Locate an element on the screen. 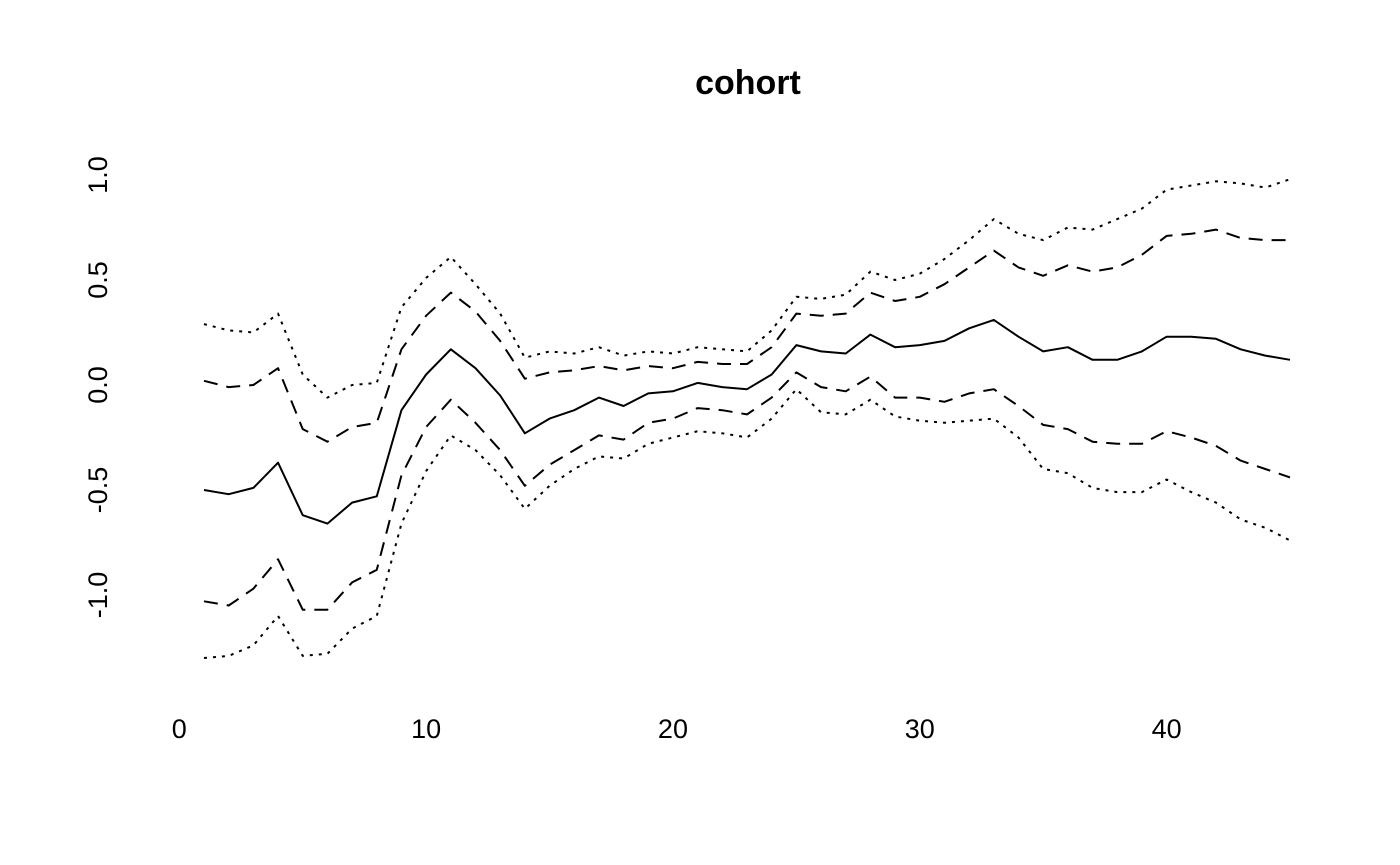 The height and width of the screenshot is (865, 1400). y-tick-label: -0.5 is located at coordinates (98, 490).